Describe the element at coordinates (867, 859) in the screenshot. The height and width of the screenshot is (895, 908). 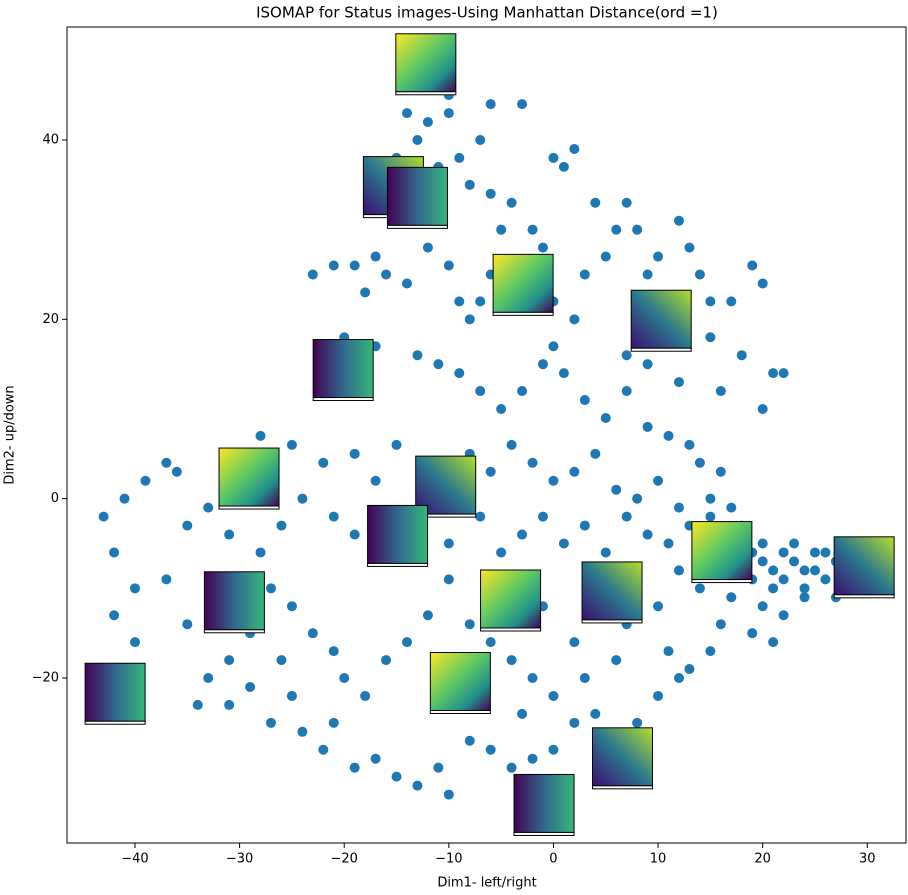
I see `x-tick-label: 30` at that location.